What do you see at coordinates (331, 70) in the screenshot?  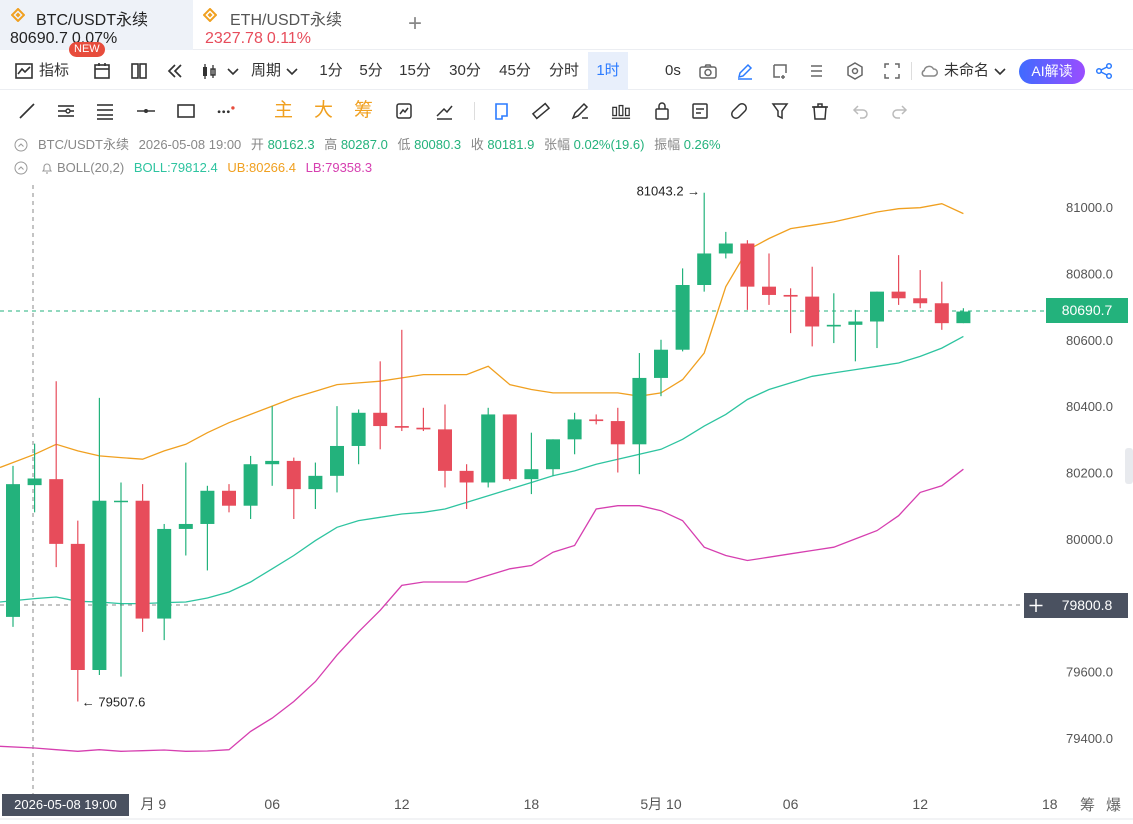 I see `interval-1m: 1分` at bounding box center [331, 70].